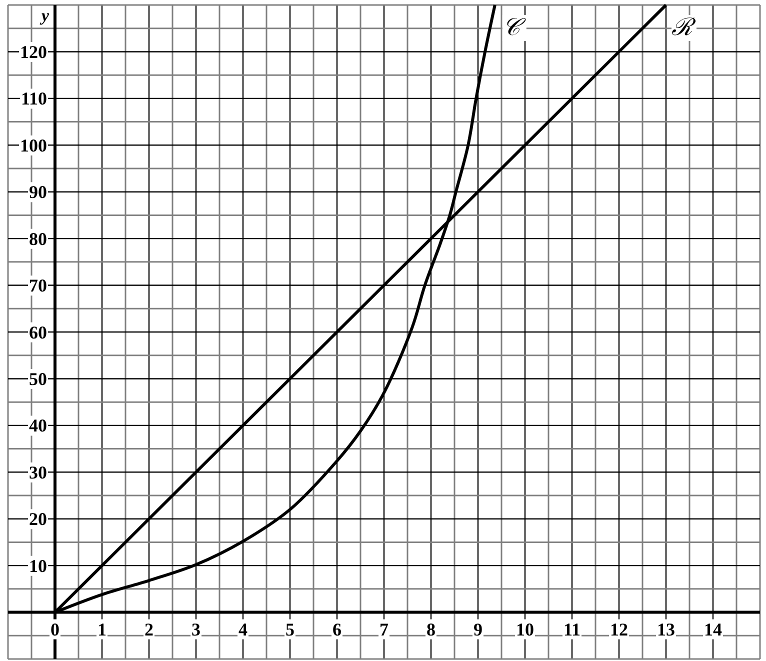 The width and height of the screenshot is (766, 661). I want to click on y-tick-label: 50, so click(38, 379).